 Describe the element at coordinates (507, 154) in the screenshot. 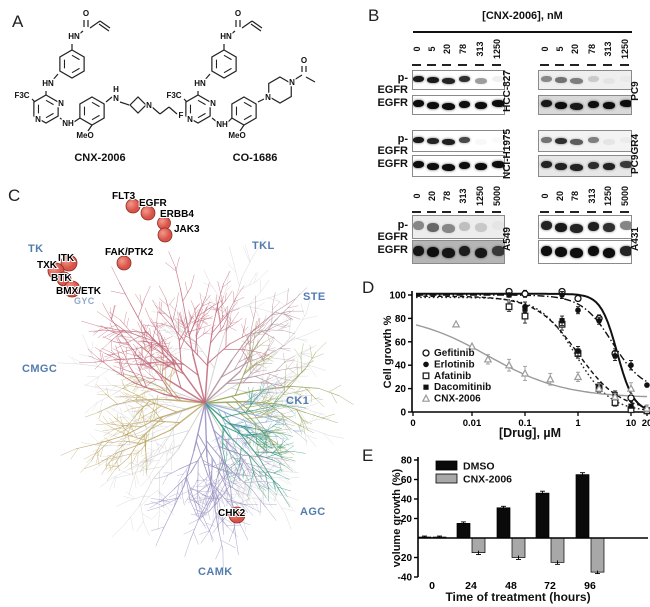

I see `cell-line-label: NCI-H1975` at that location.